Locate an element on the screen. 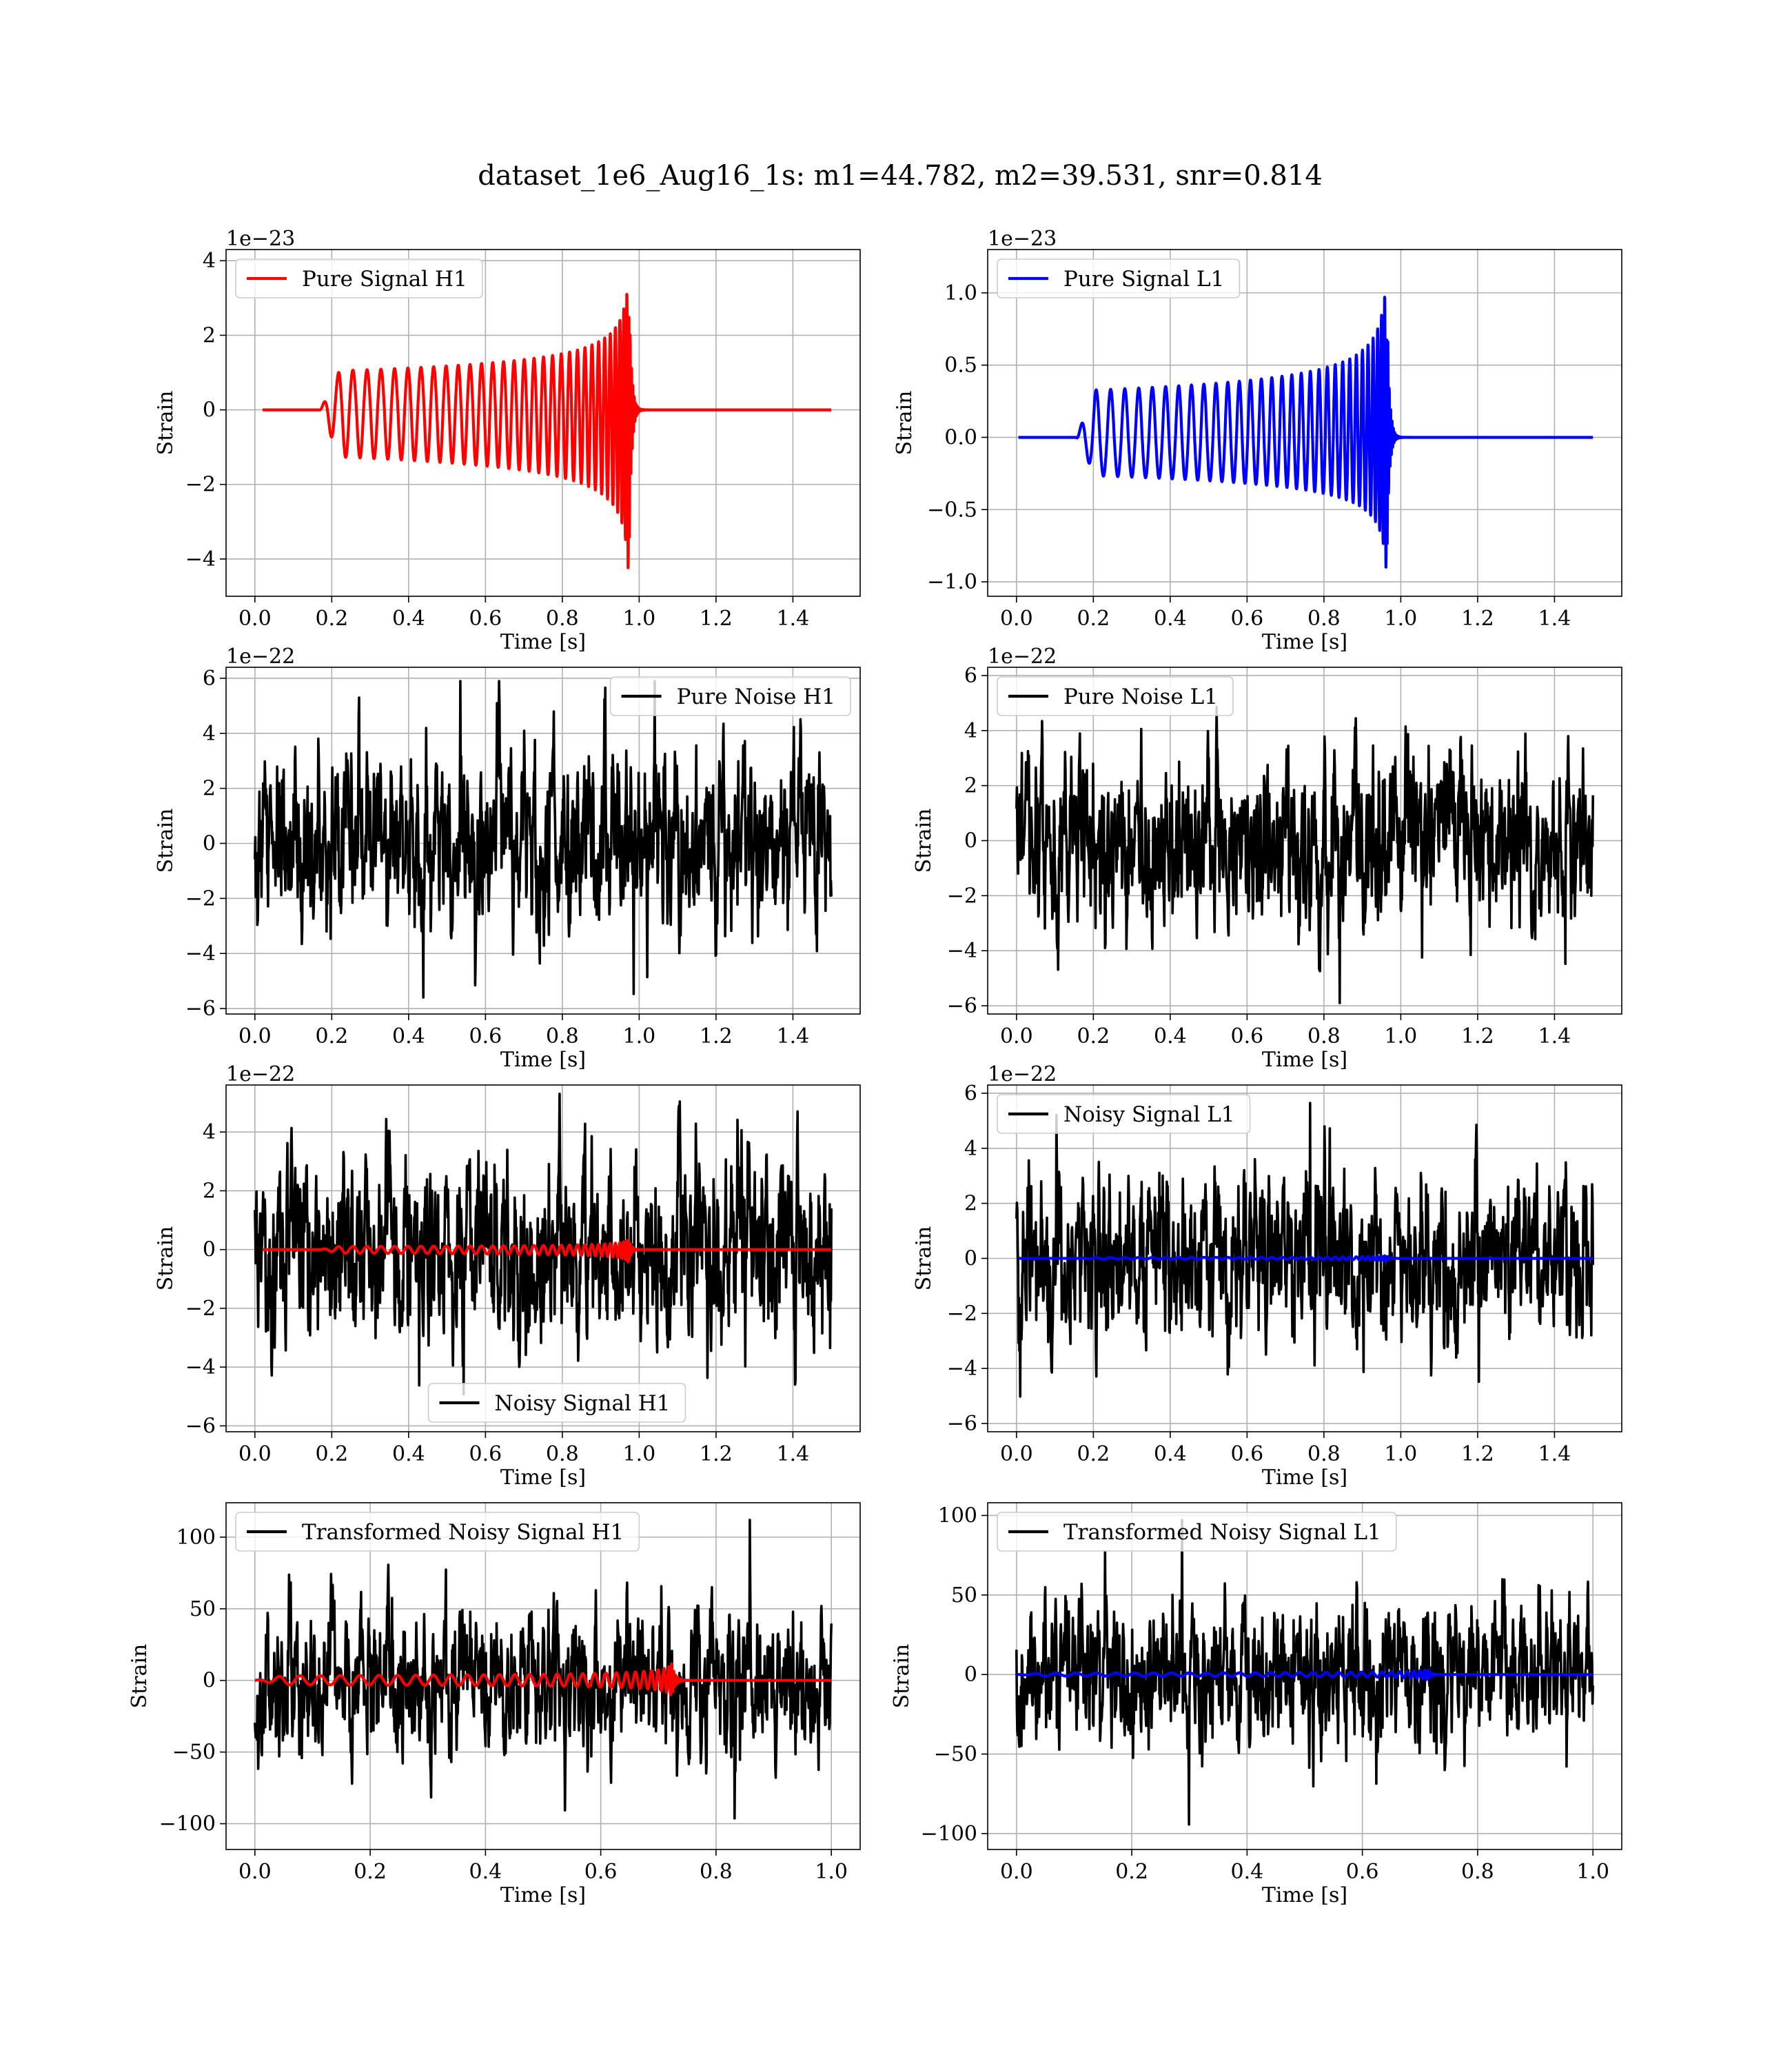  legend: Pure Noise H1 is located at coordinates (730, 696).